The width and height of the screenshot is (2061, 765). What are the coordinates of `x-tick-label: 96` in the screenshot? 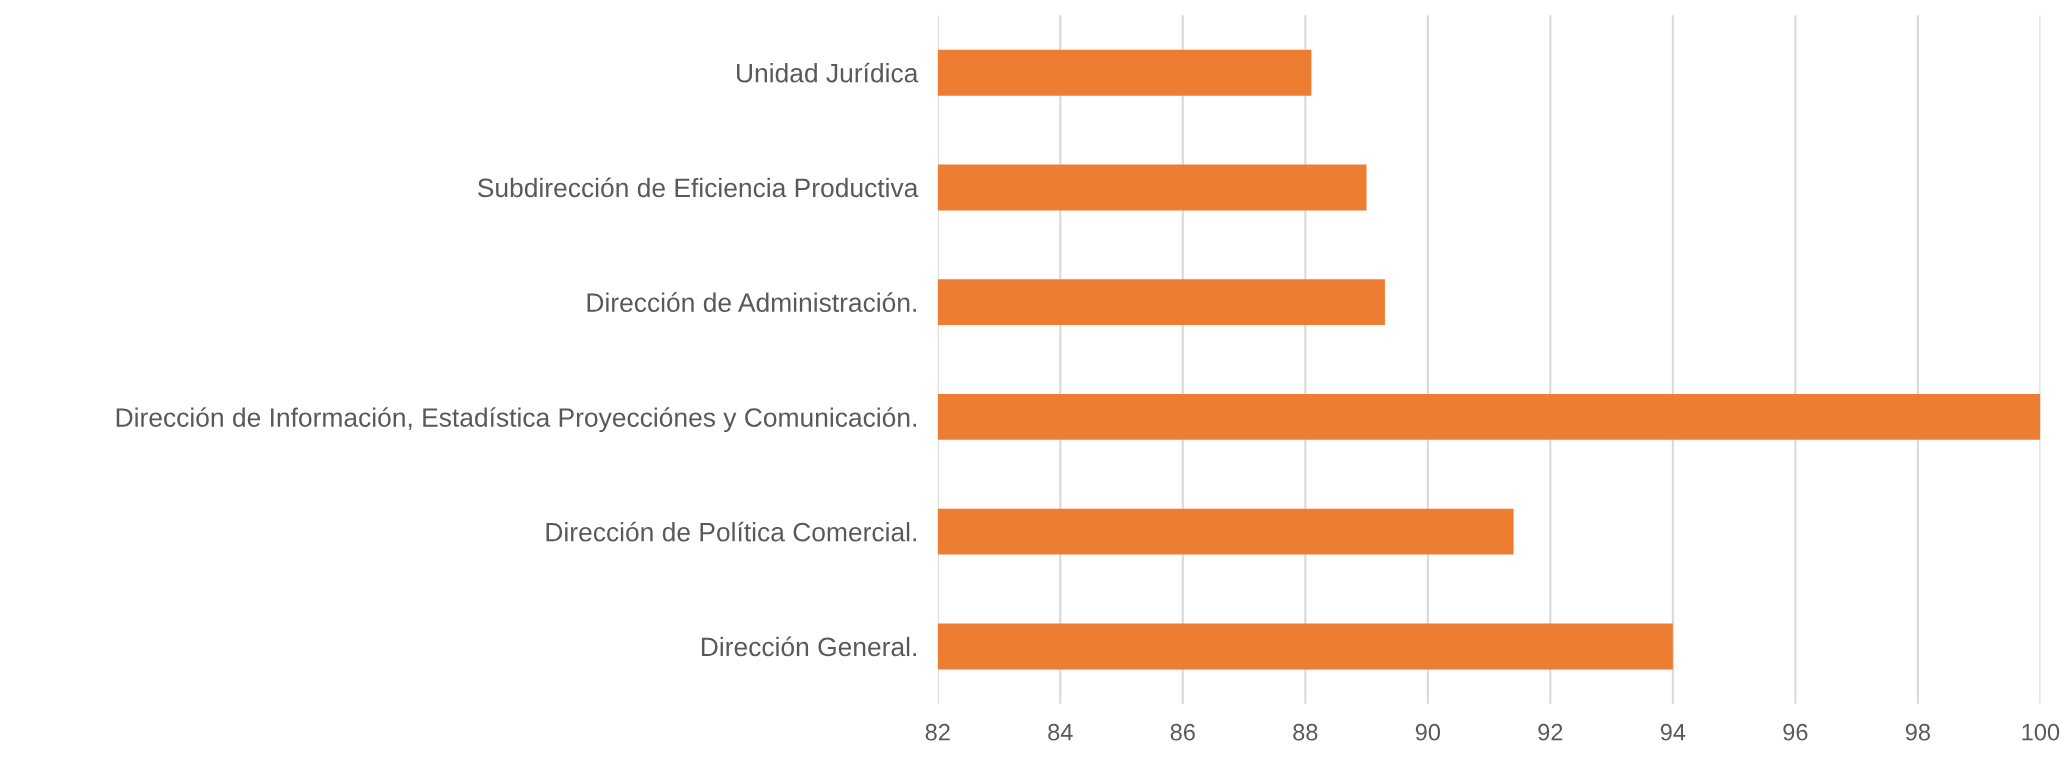 It's located at (1795, 732).